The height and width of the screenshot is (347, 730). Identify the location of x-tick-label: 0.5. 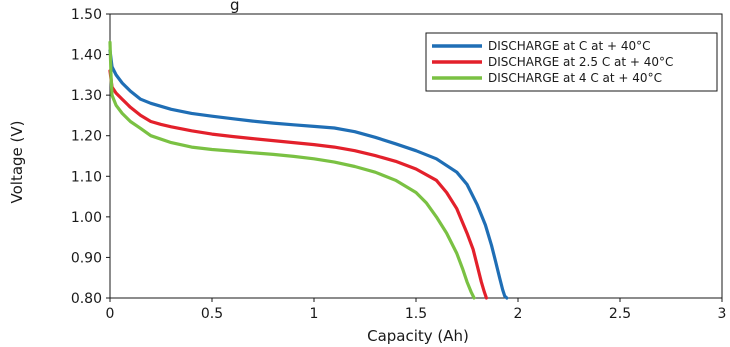
(212, 314).